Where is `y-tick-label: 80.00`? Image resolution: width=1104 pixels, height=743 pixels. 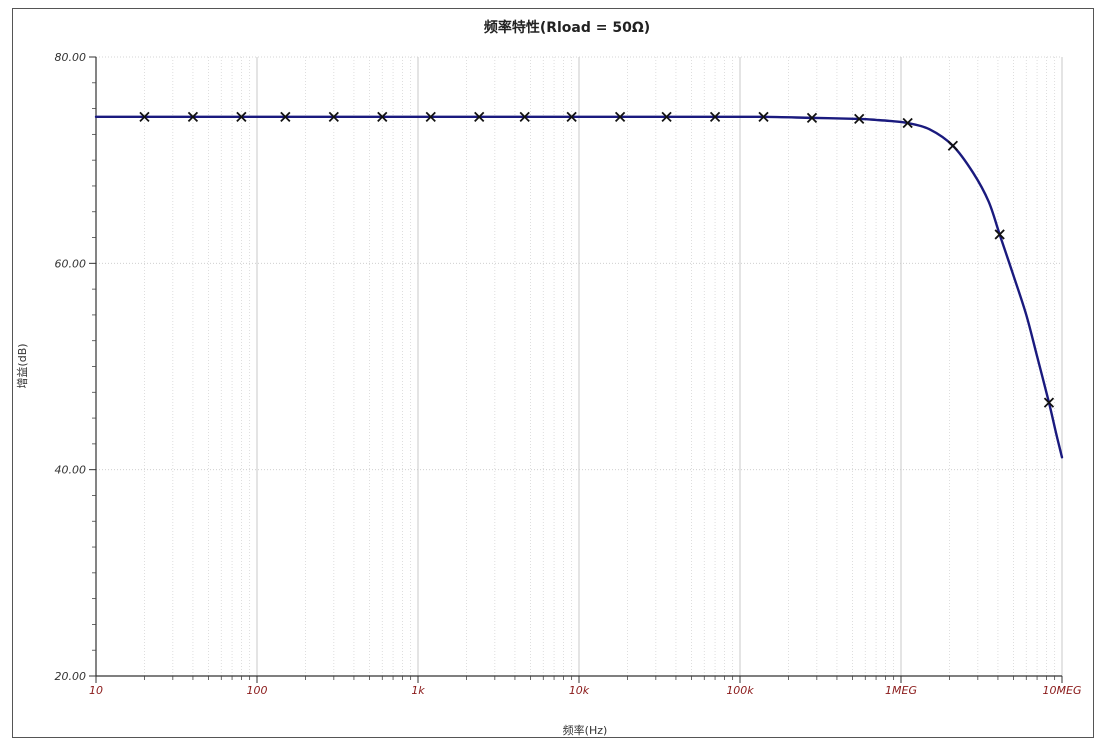
y-tick-label: 80.00 is located at coordinates (71, 57).